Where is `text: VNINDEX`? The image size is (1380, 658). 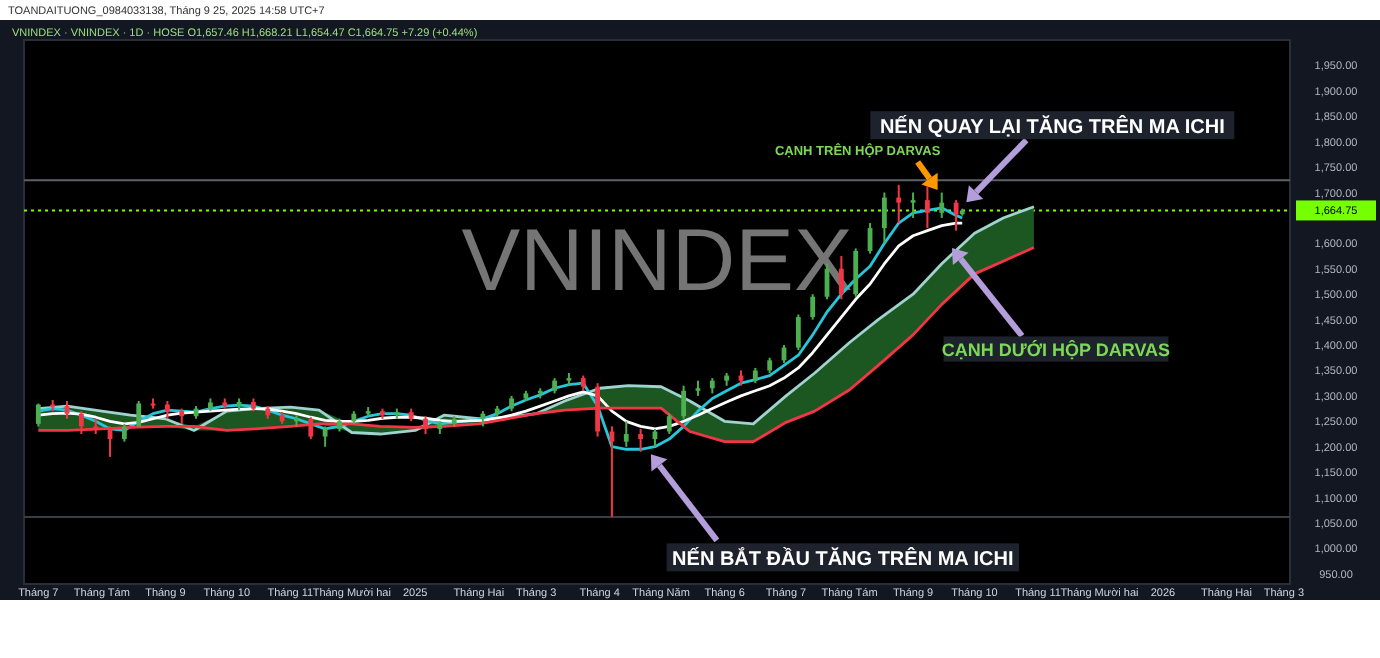 text: VNINDEX is located at coordinates (657, 261).